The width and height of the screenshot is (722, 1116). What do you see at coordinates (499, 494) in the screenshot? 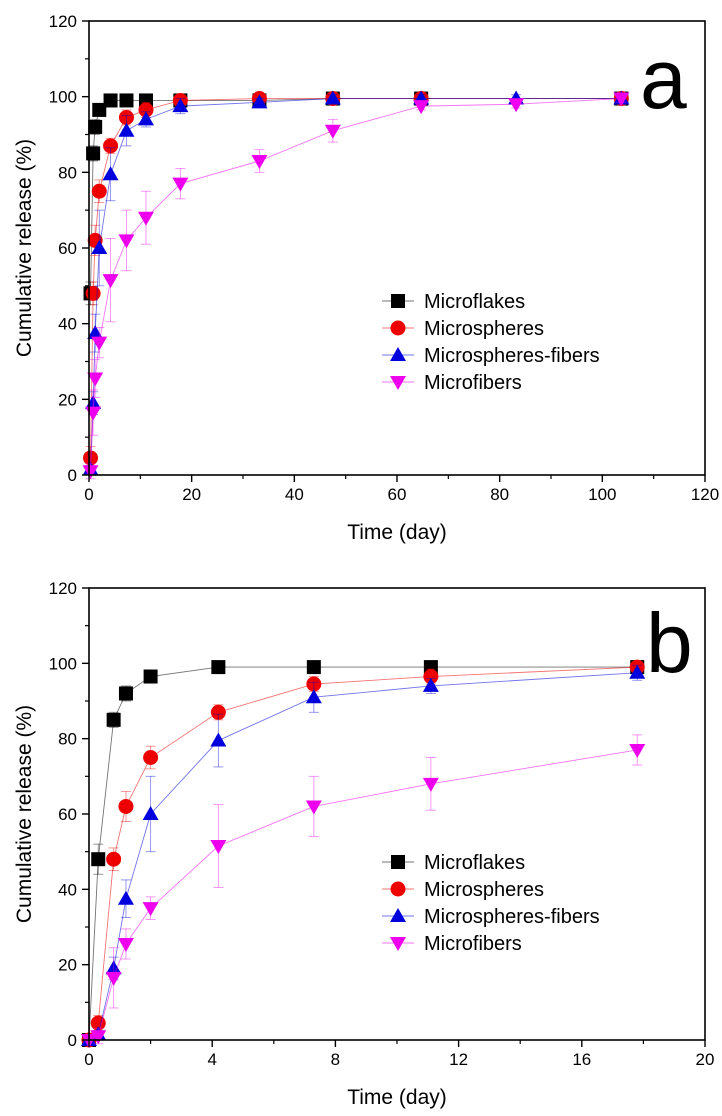
I see `x-tick-label: 80` at bounding box center [499, 494].